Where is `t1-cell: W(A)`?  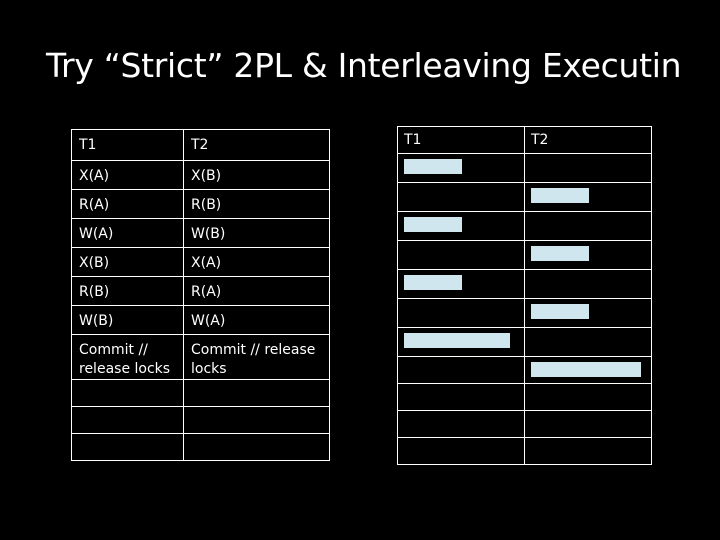 t1-cell: W(A) is located at coordinates (127, 233).